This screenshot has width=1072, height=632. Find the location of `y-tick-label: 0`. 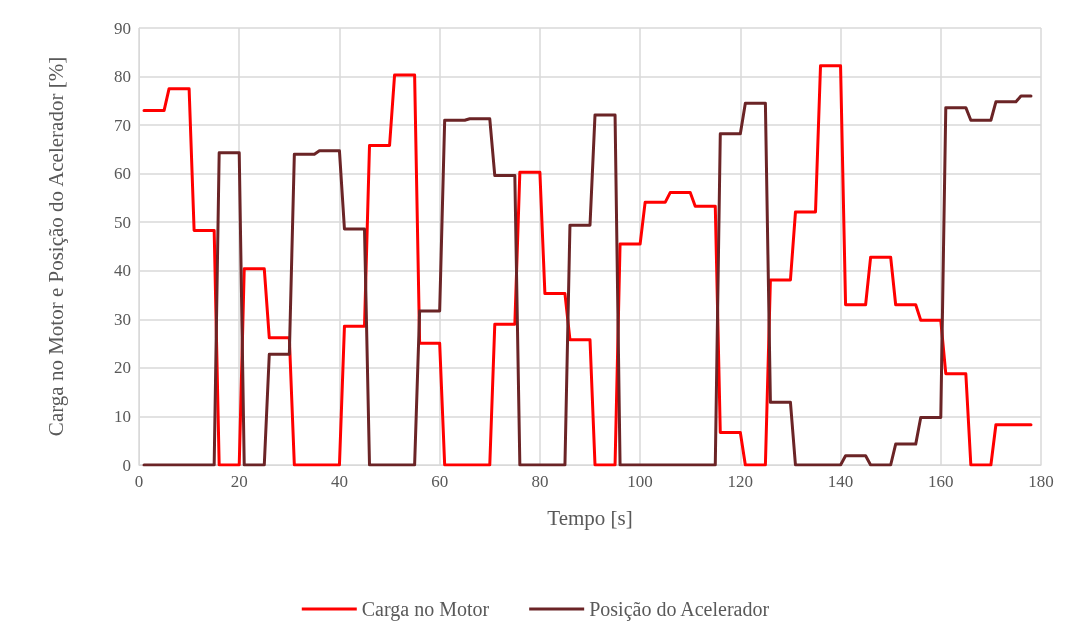

y-tick-label: 0 is located at coordinates (126, 465).